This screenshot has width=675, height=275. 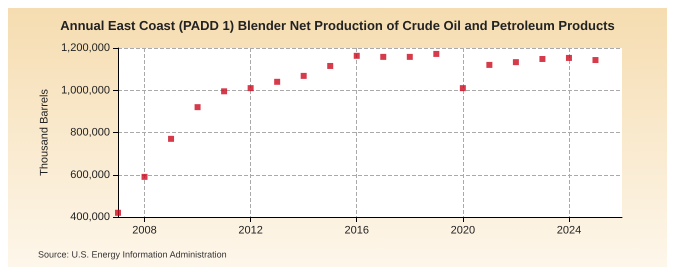 What do you see at coordinates (250, 230) in the screenshot?
I see `x-tick-label: 2012` at bounding box center [250, 230].